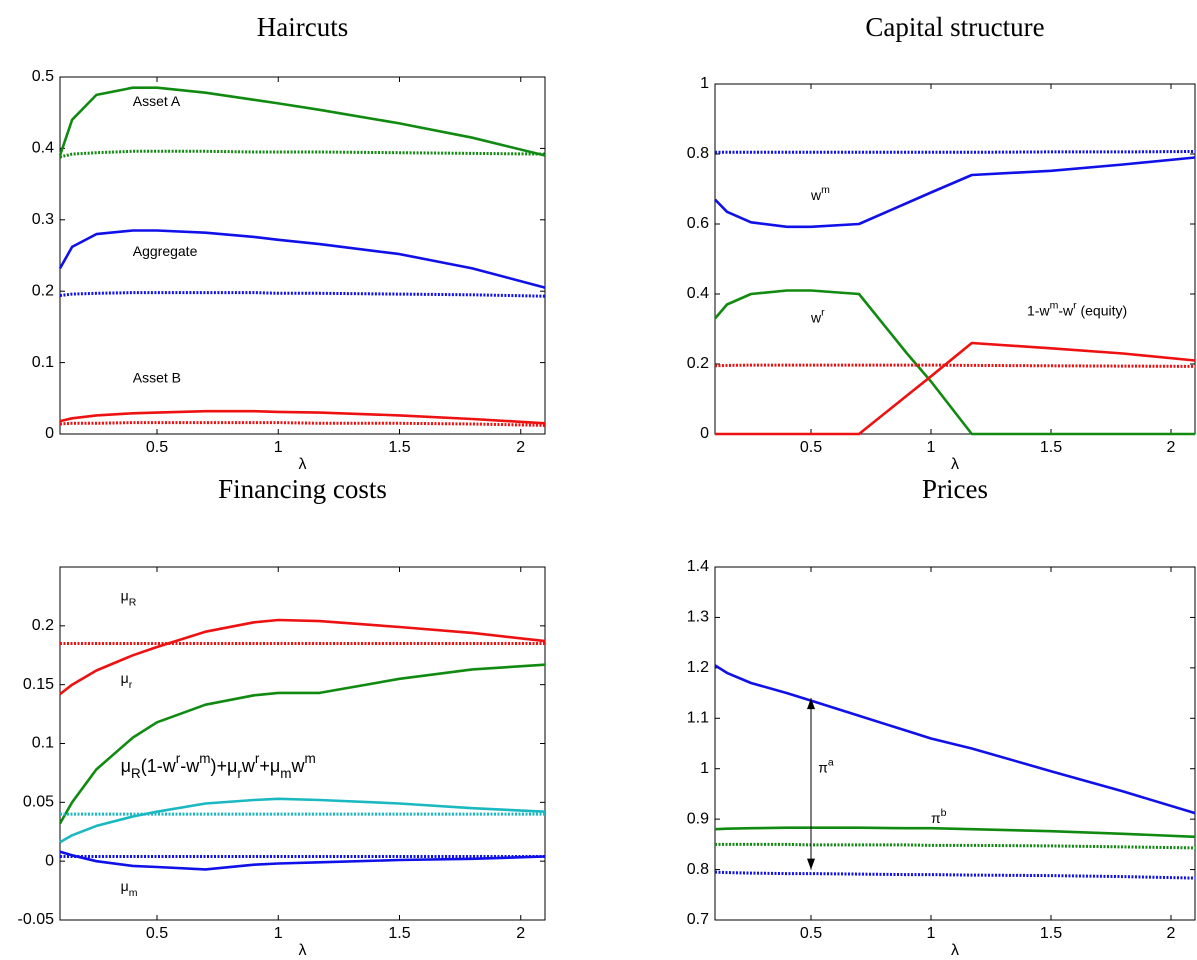 This screenshot has width=1197, height=960. I want to click on y-tick-label: 0.15, so click(38, 684).